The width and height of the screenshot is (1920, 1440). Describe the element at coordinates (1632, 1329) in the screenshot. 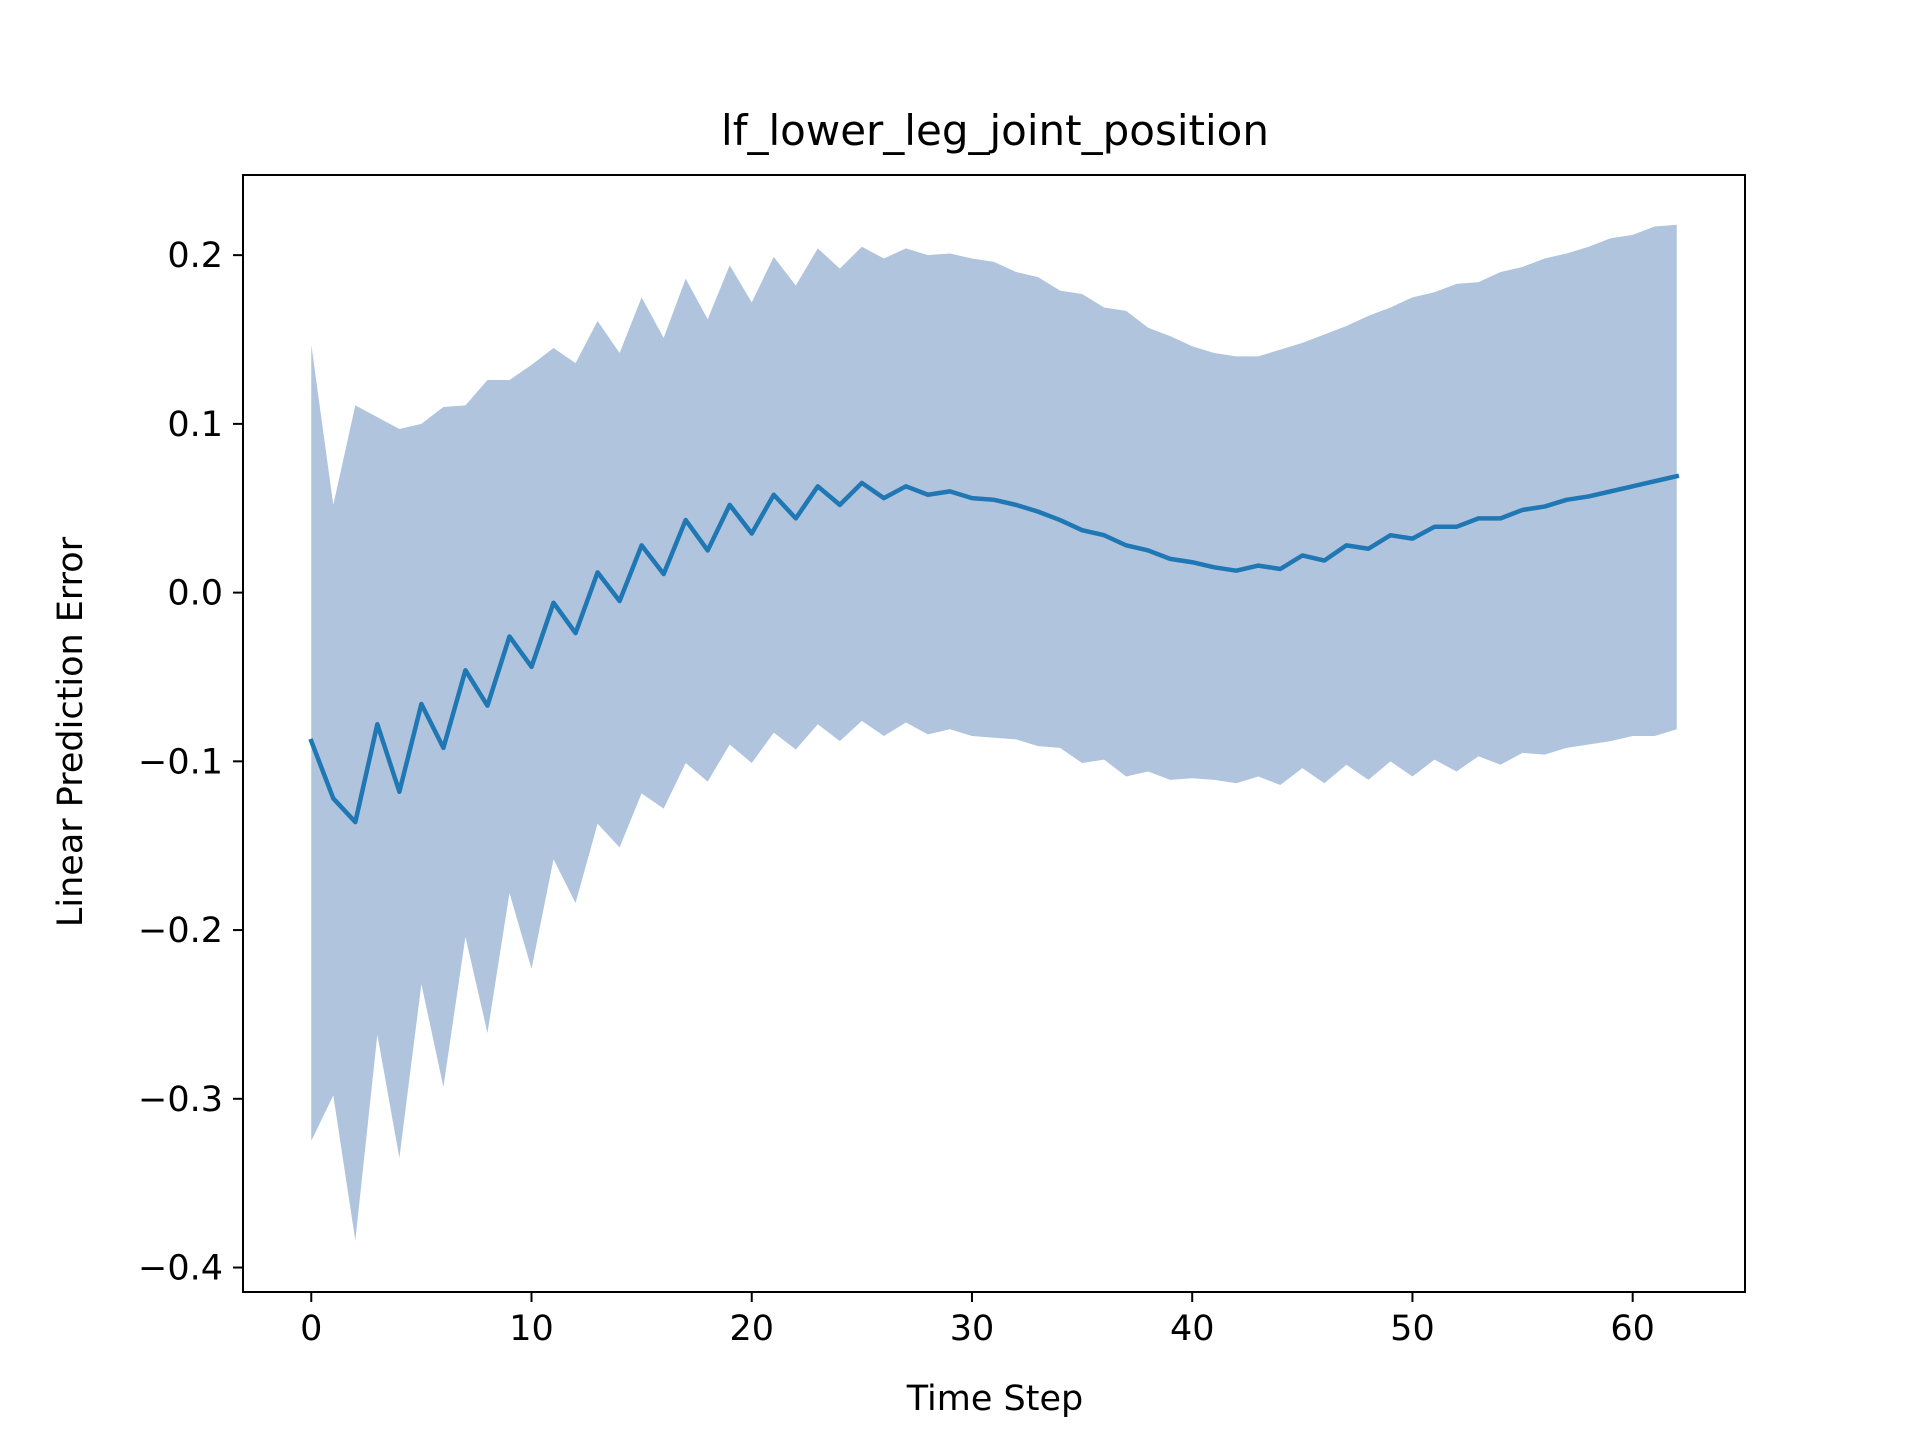

I see `x-tick-label: 60` at that location.